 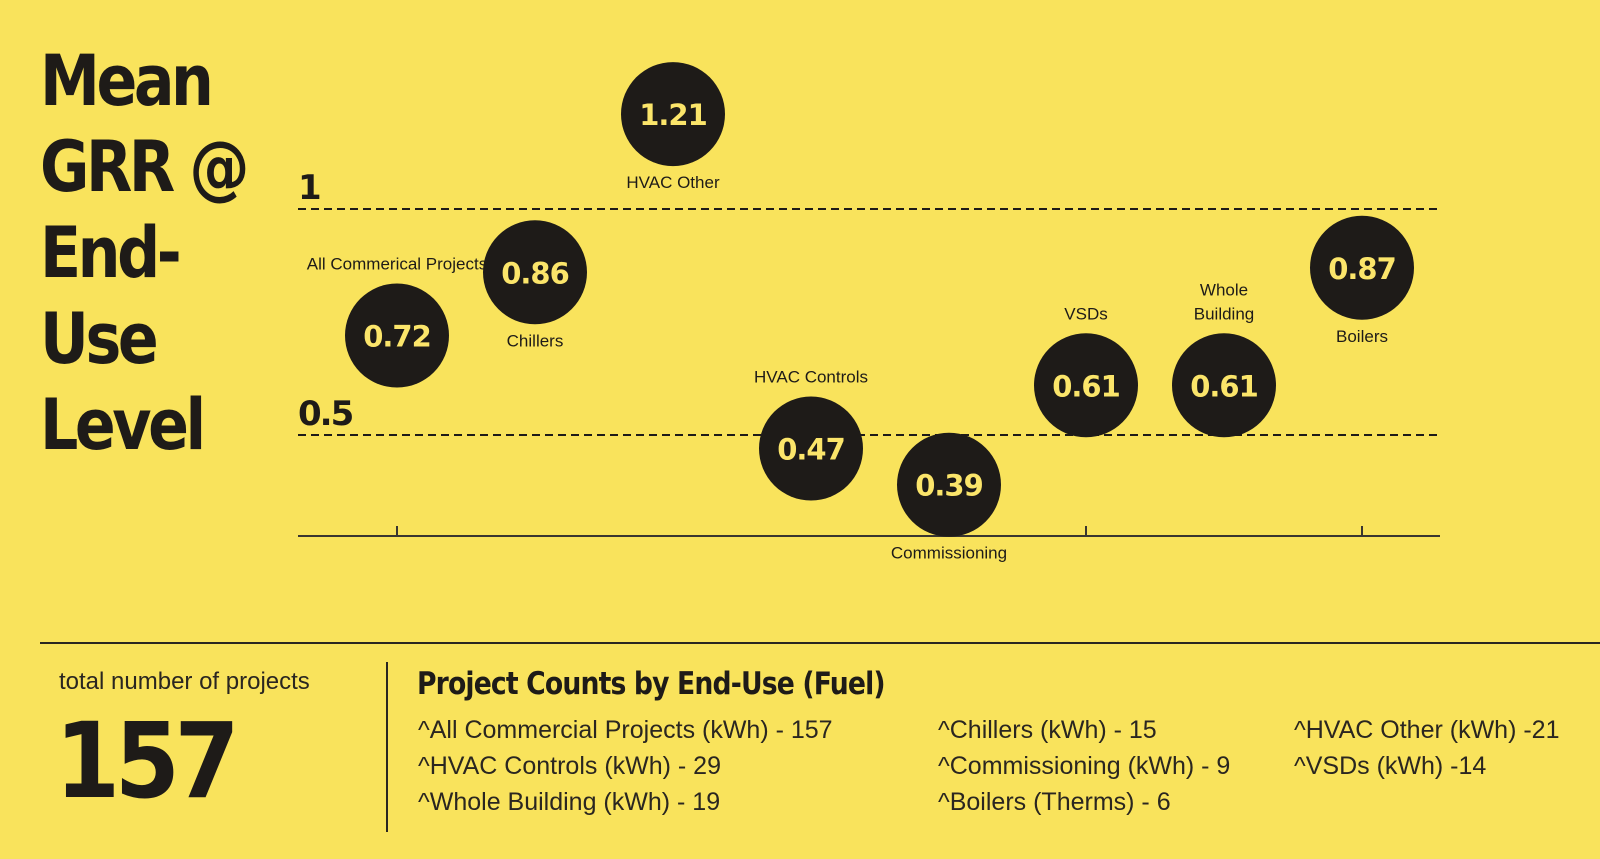 I want to click on chart-title-line: GRR @, so click(x=145, y=167).